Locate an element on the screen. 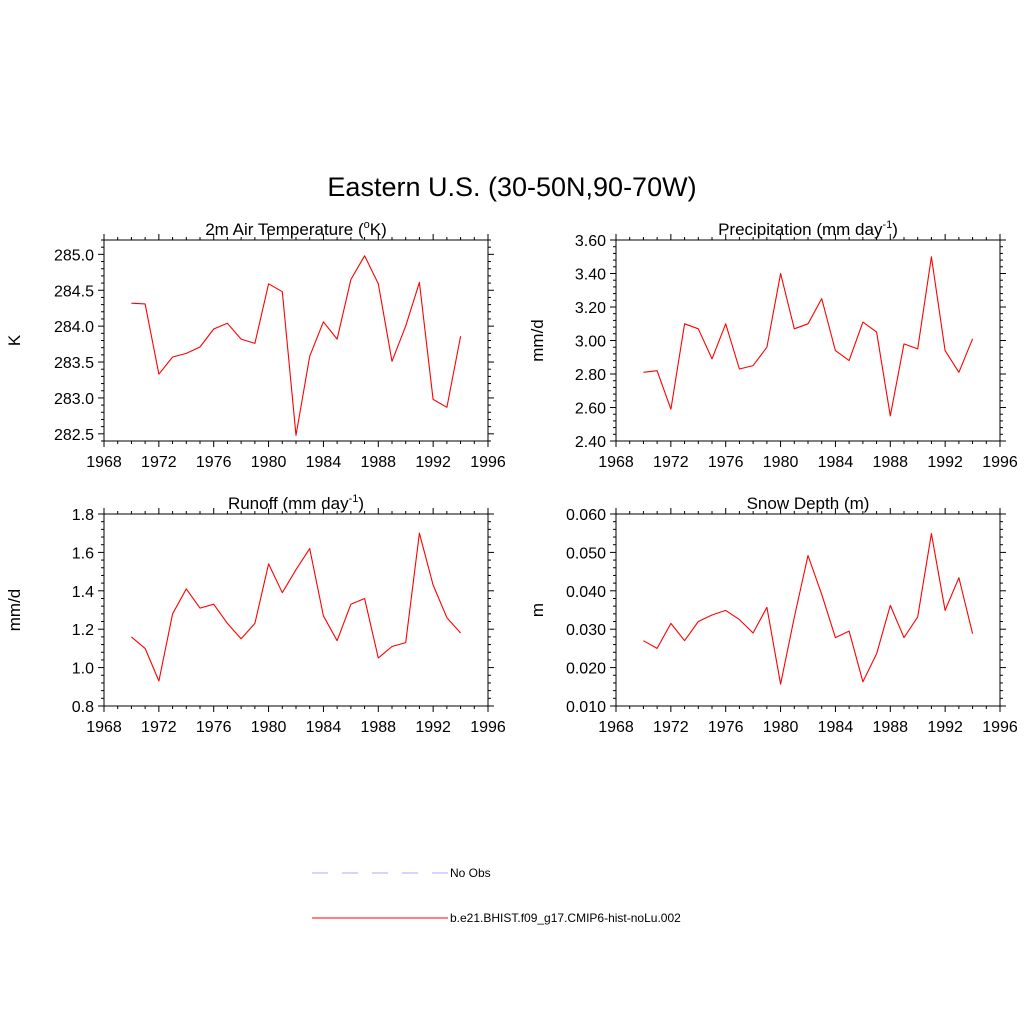  y-tick-label: 1.6 is located at coordinates (83, 553).